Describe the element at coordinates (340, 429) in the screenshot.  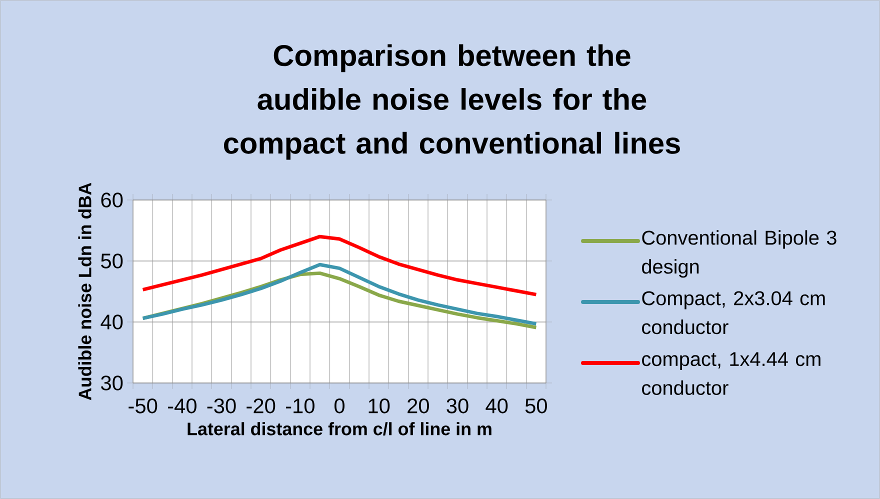
I see `x-axis-title: Lateral distance from c/l of line in m` at that location.